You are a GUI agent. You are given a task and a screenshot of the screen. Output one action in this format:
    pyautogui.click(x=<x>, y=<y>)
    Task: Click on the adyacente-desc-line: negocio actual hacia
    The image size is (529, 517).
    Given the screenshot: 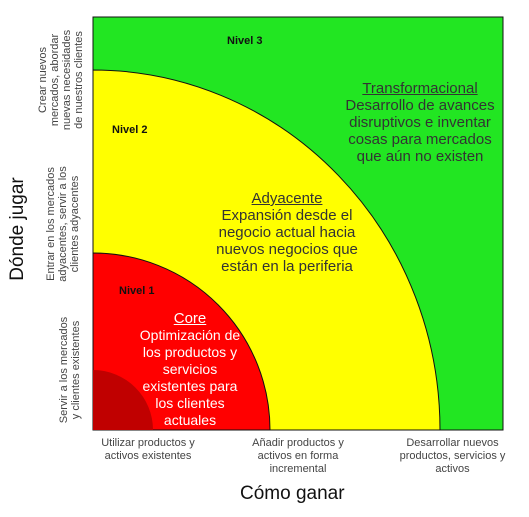 What is the action you would take?
    pyautogui.click(x=287, y=232)
    